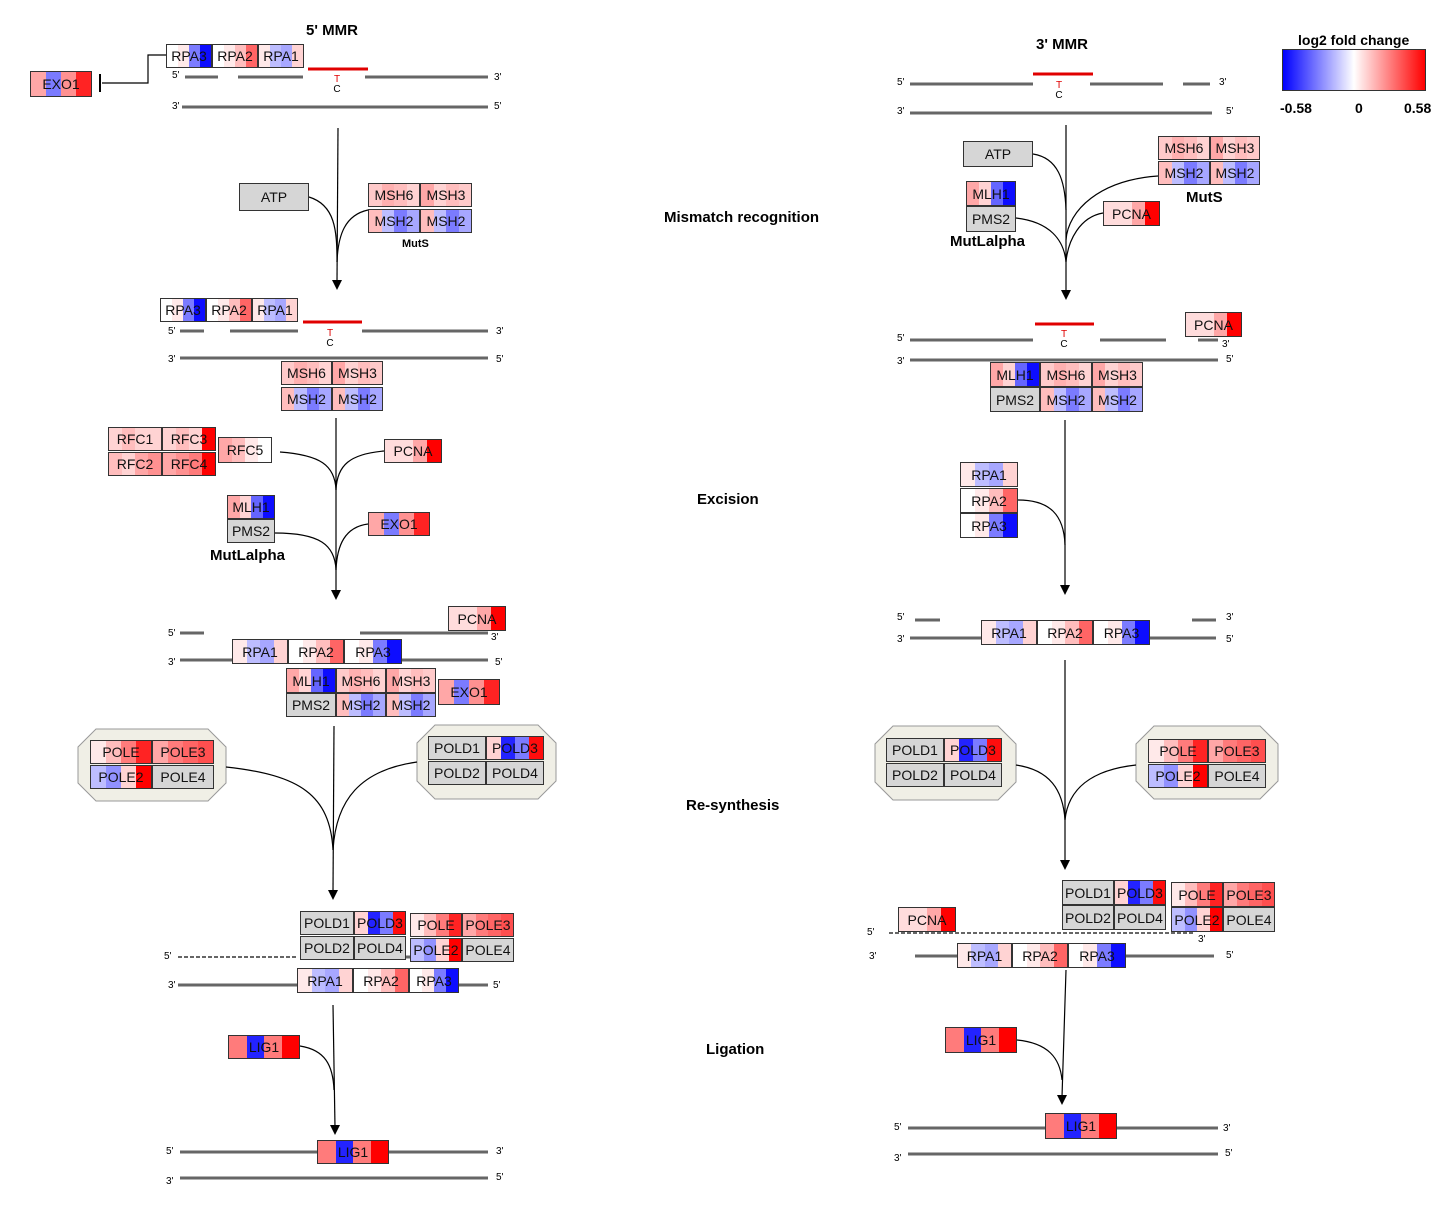 This screenshot has width=1448, height=1216. I want to click on gene-node-rfc3: RFC3, so click(189, 439).